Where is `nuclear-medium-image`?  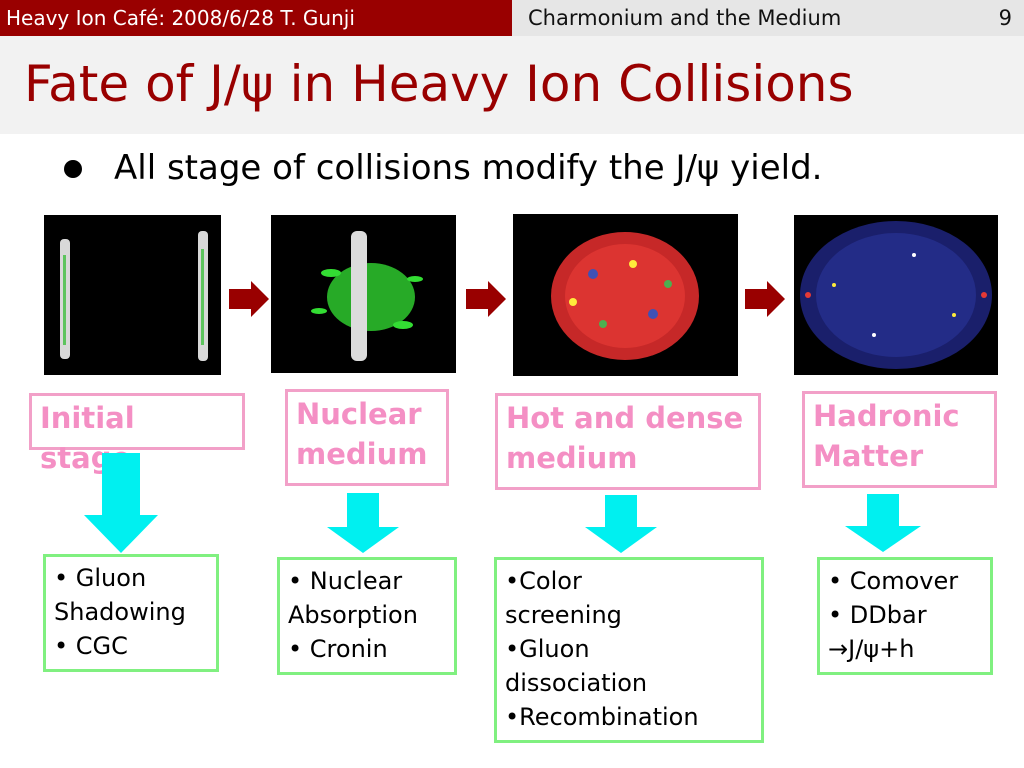 nuclear-medium-image is located at coordinates (363, 294).